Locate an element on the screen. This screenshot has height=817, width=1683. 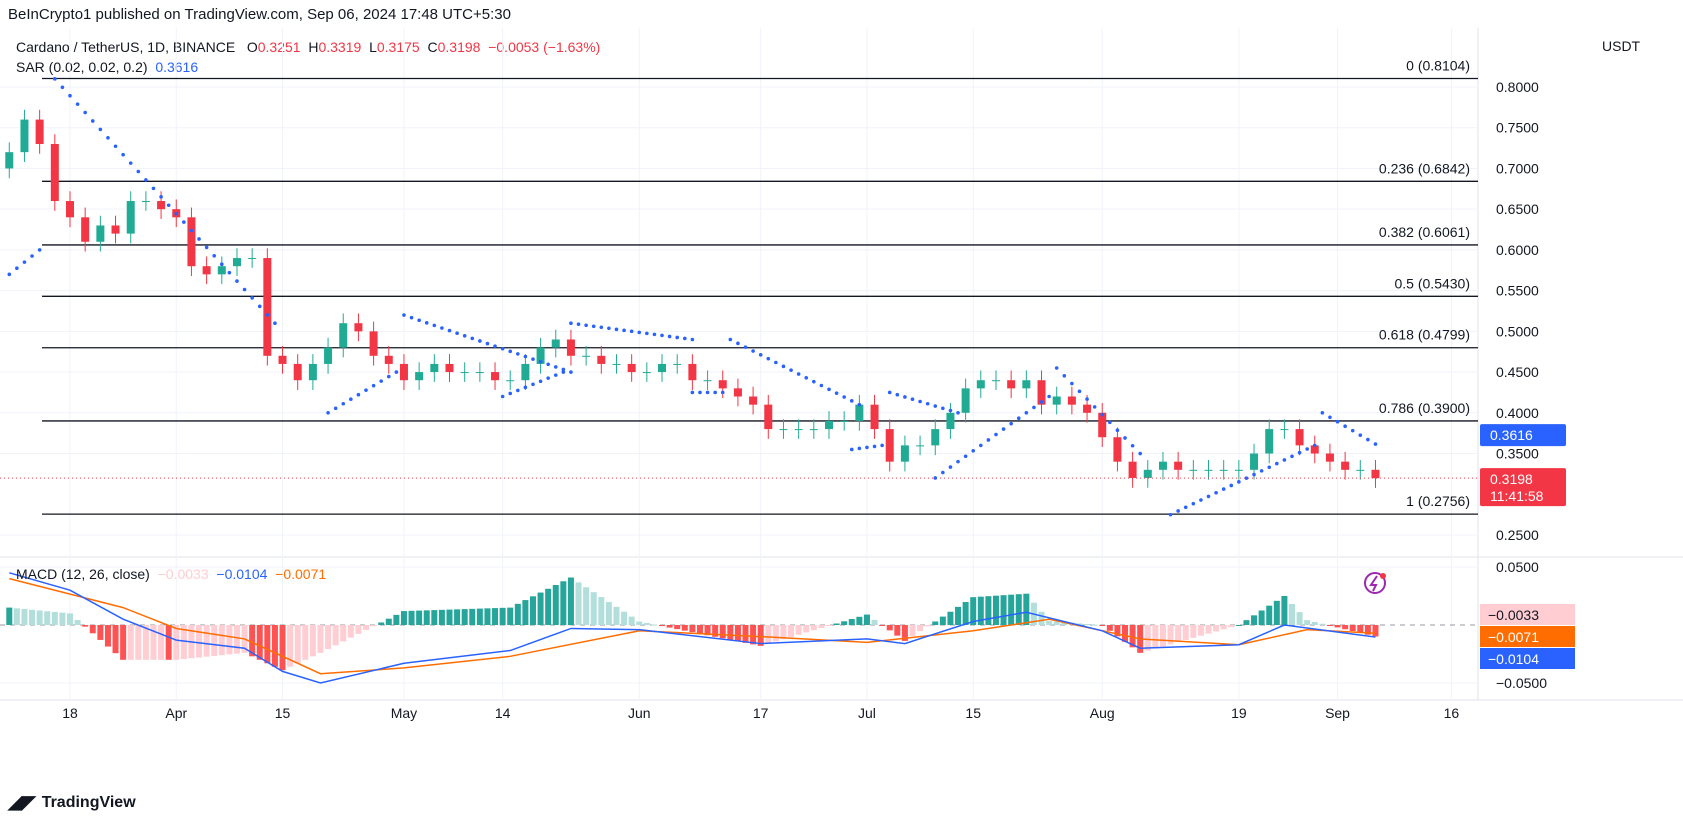
high-value: 0.3319 is located at coordinates (340, 47).